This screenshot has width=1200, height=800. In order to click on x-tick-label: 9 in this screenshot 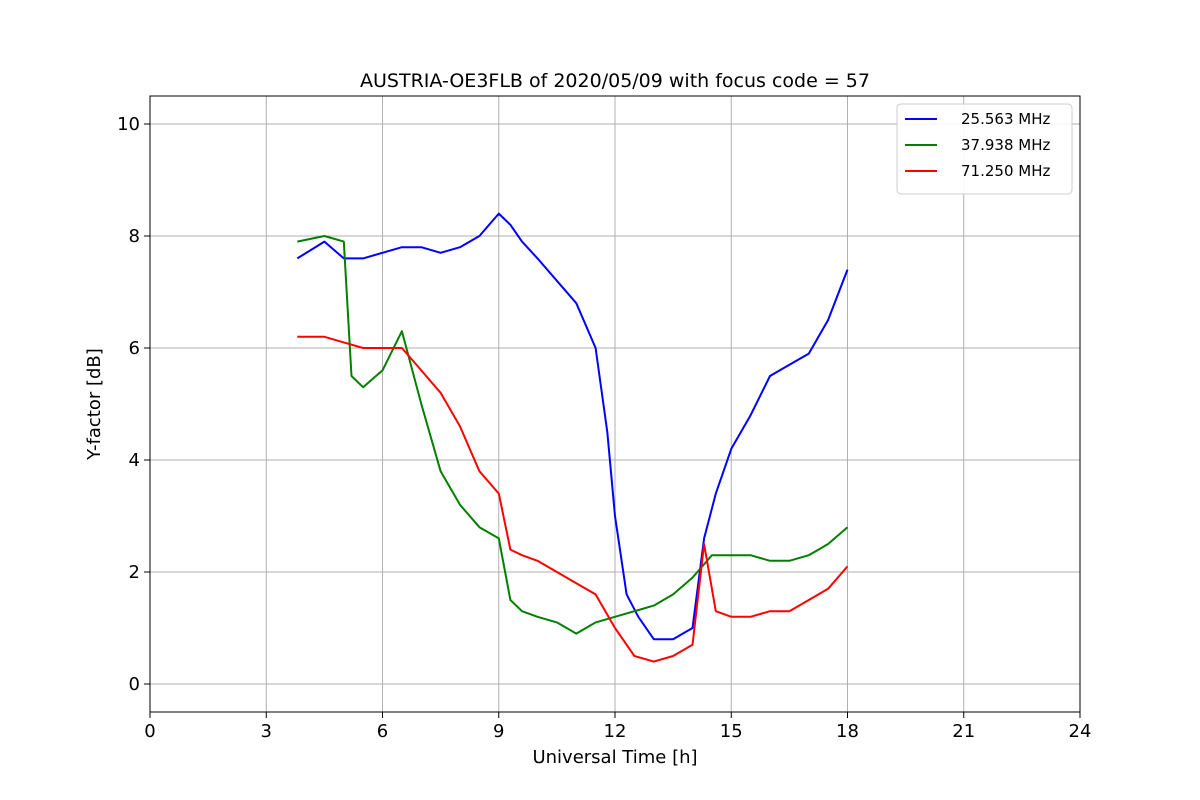, I will do `click(498, 731)`.